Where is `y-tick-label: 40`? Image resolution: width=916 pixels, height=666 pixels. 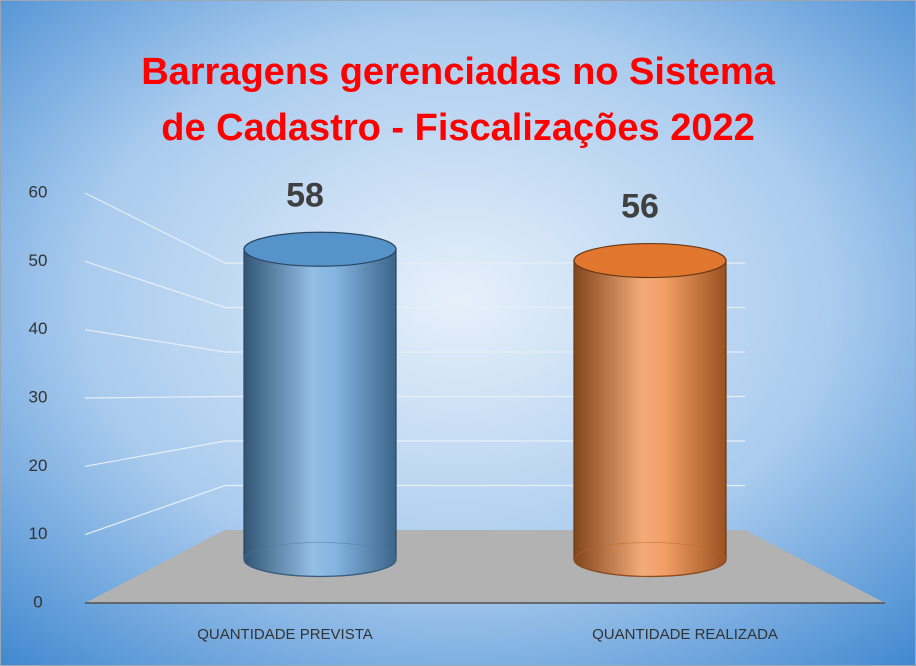
y-tick-label: 40 is located at coordinates (38, 328).